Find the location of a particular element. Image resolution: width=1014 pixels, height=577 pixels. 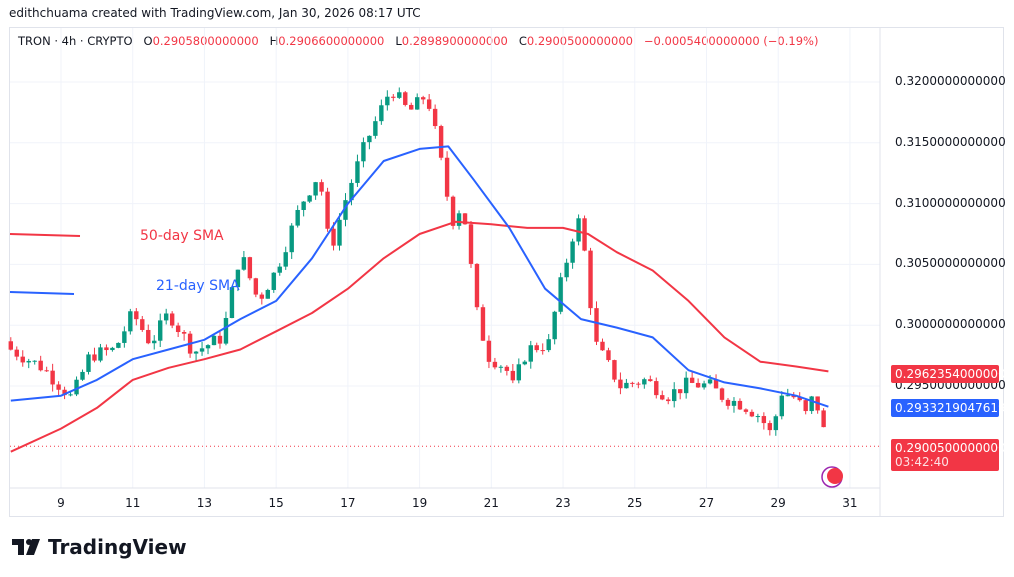

high-label: H is located at coordinates (274, 41).